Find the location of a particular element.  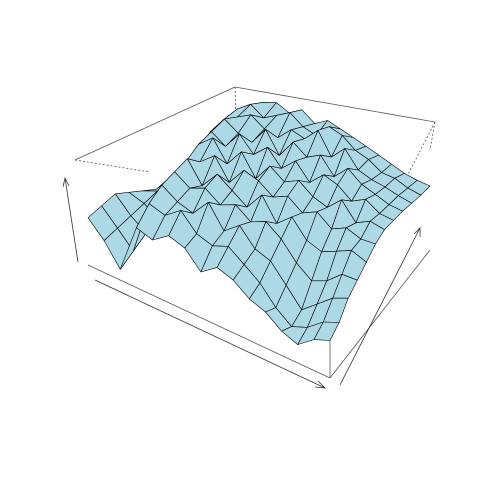

y-axis-arrow is located at coordinates (380, 306).